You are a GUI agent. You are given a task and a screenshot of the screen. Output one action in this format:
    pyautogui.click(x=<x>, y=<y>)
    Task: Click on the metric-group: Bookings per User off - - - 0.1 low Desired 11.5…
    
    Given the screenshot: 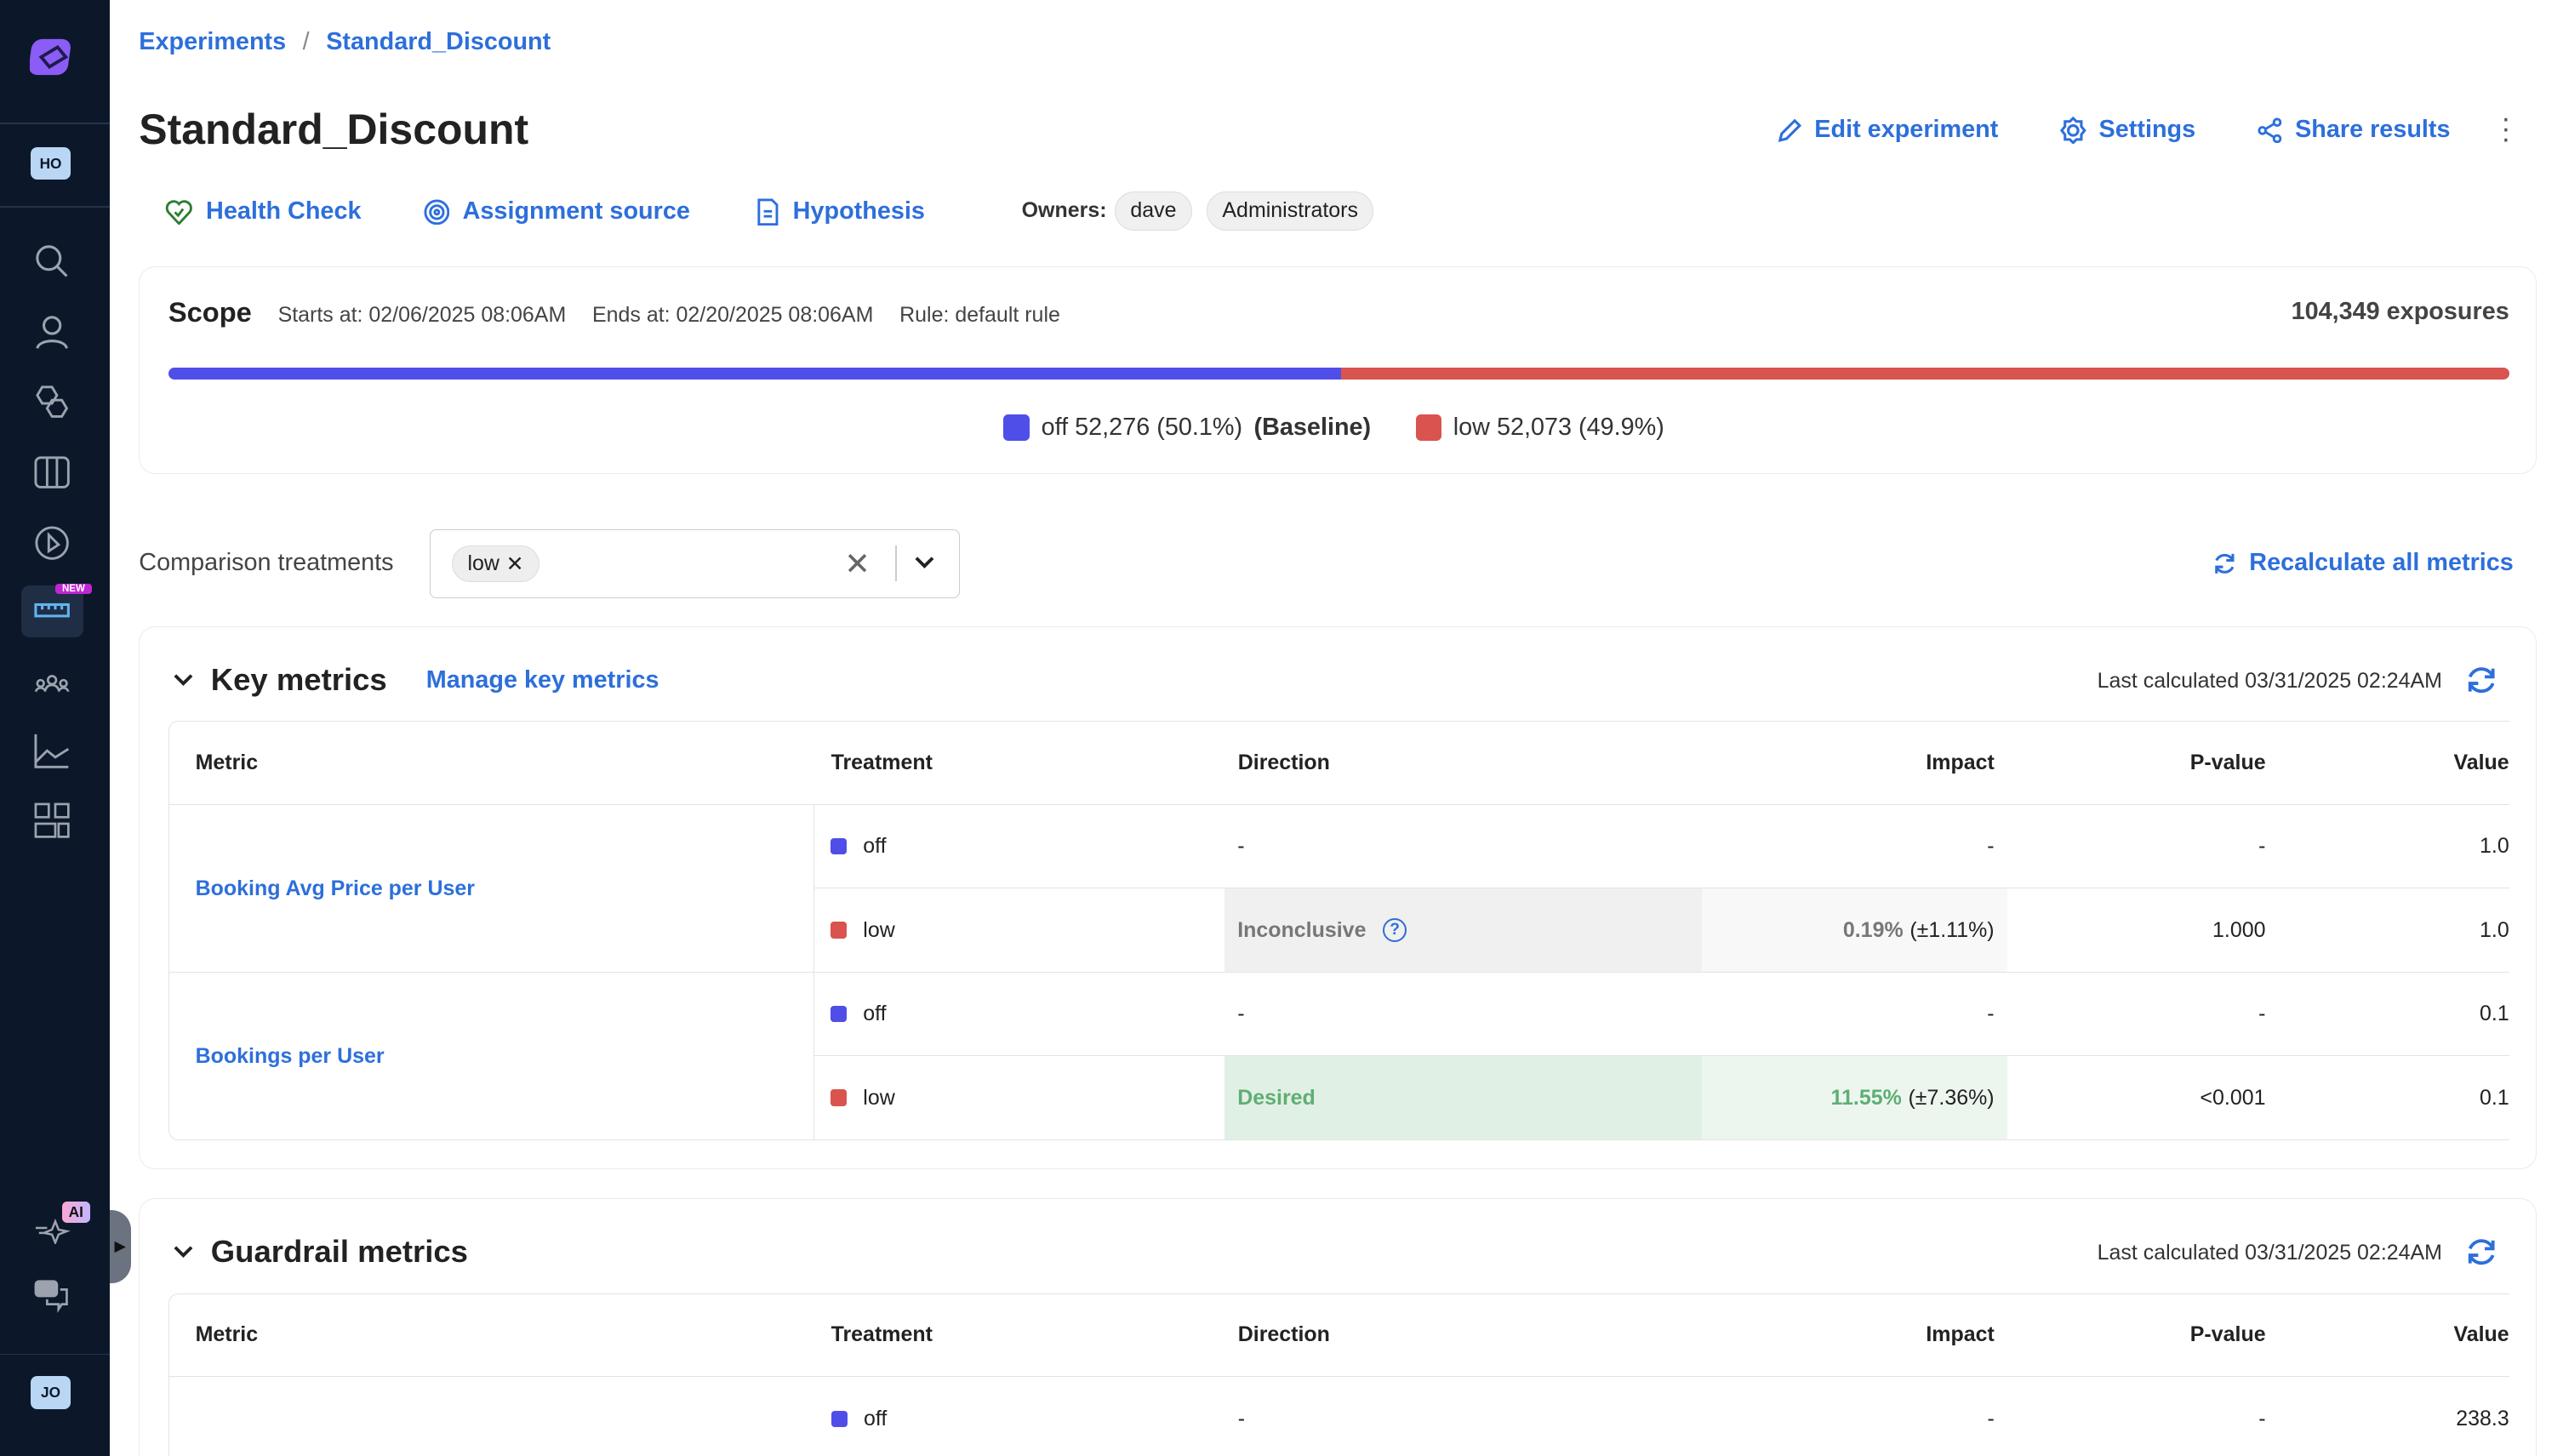 What is the action you would take?
    pyautogui.click(x=1339, y=1056)
    